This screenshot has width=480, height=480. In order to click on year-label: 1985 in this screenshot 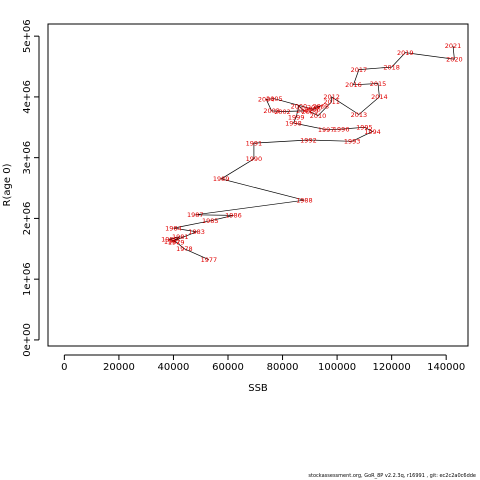, I will do `click(210, 221)`.